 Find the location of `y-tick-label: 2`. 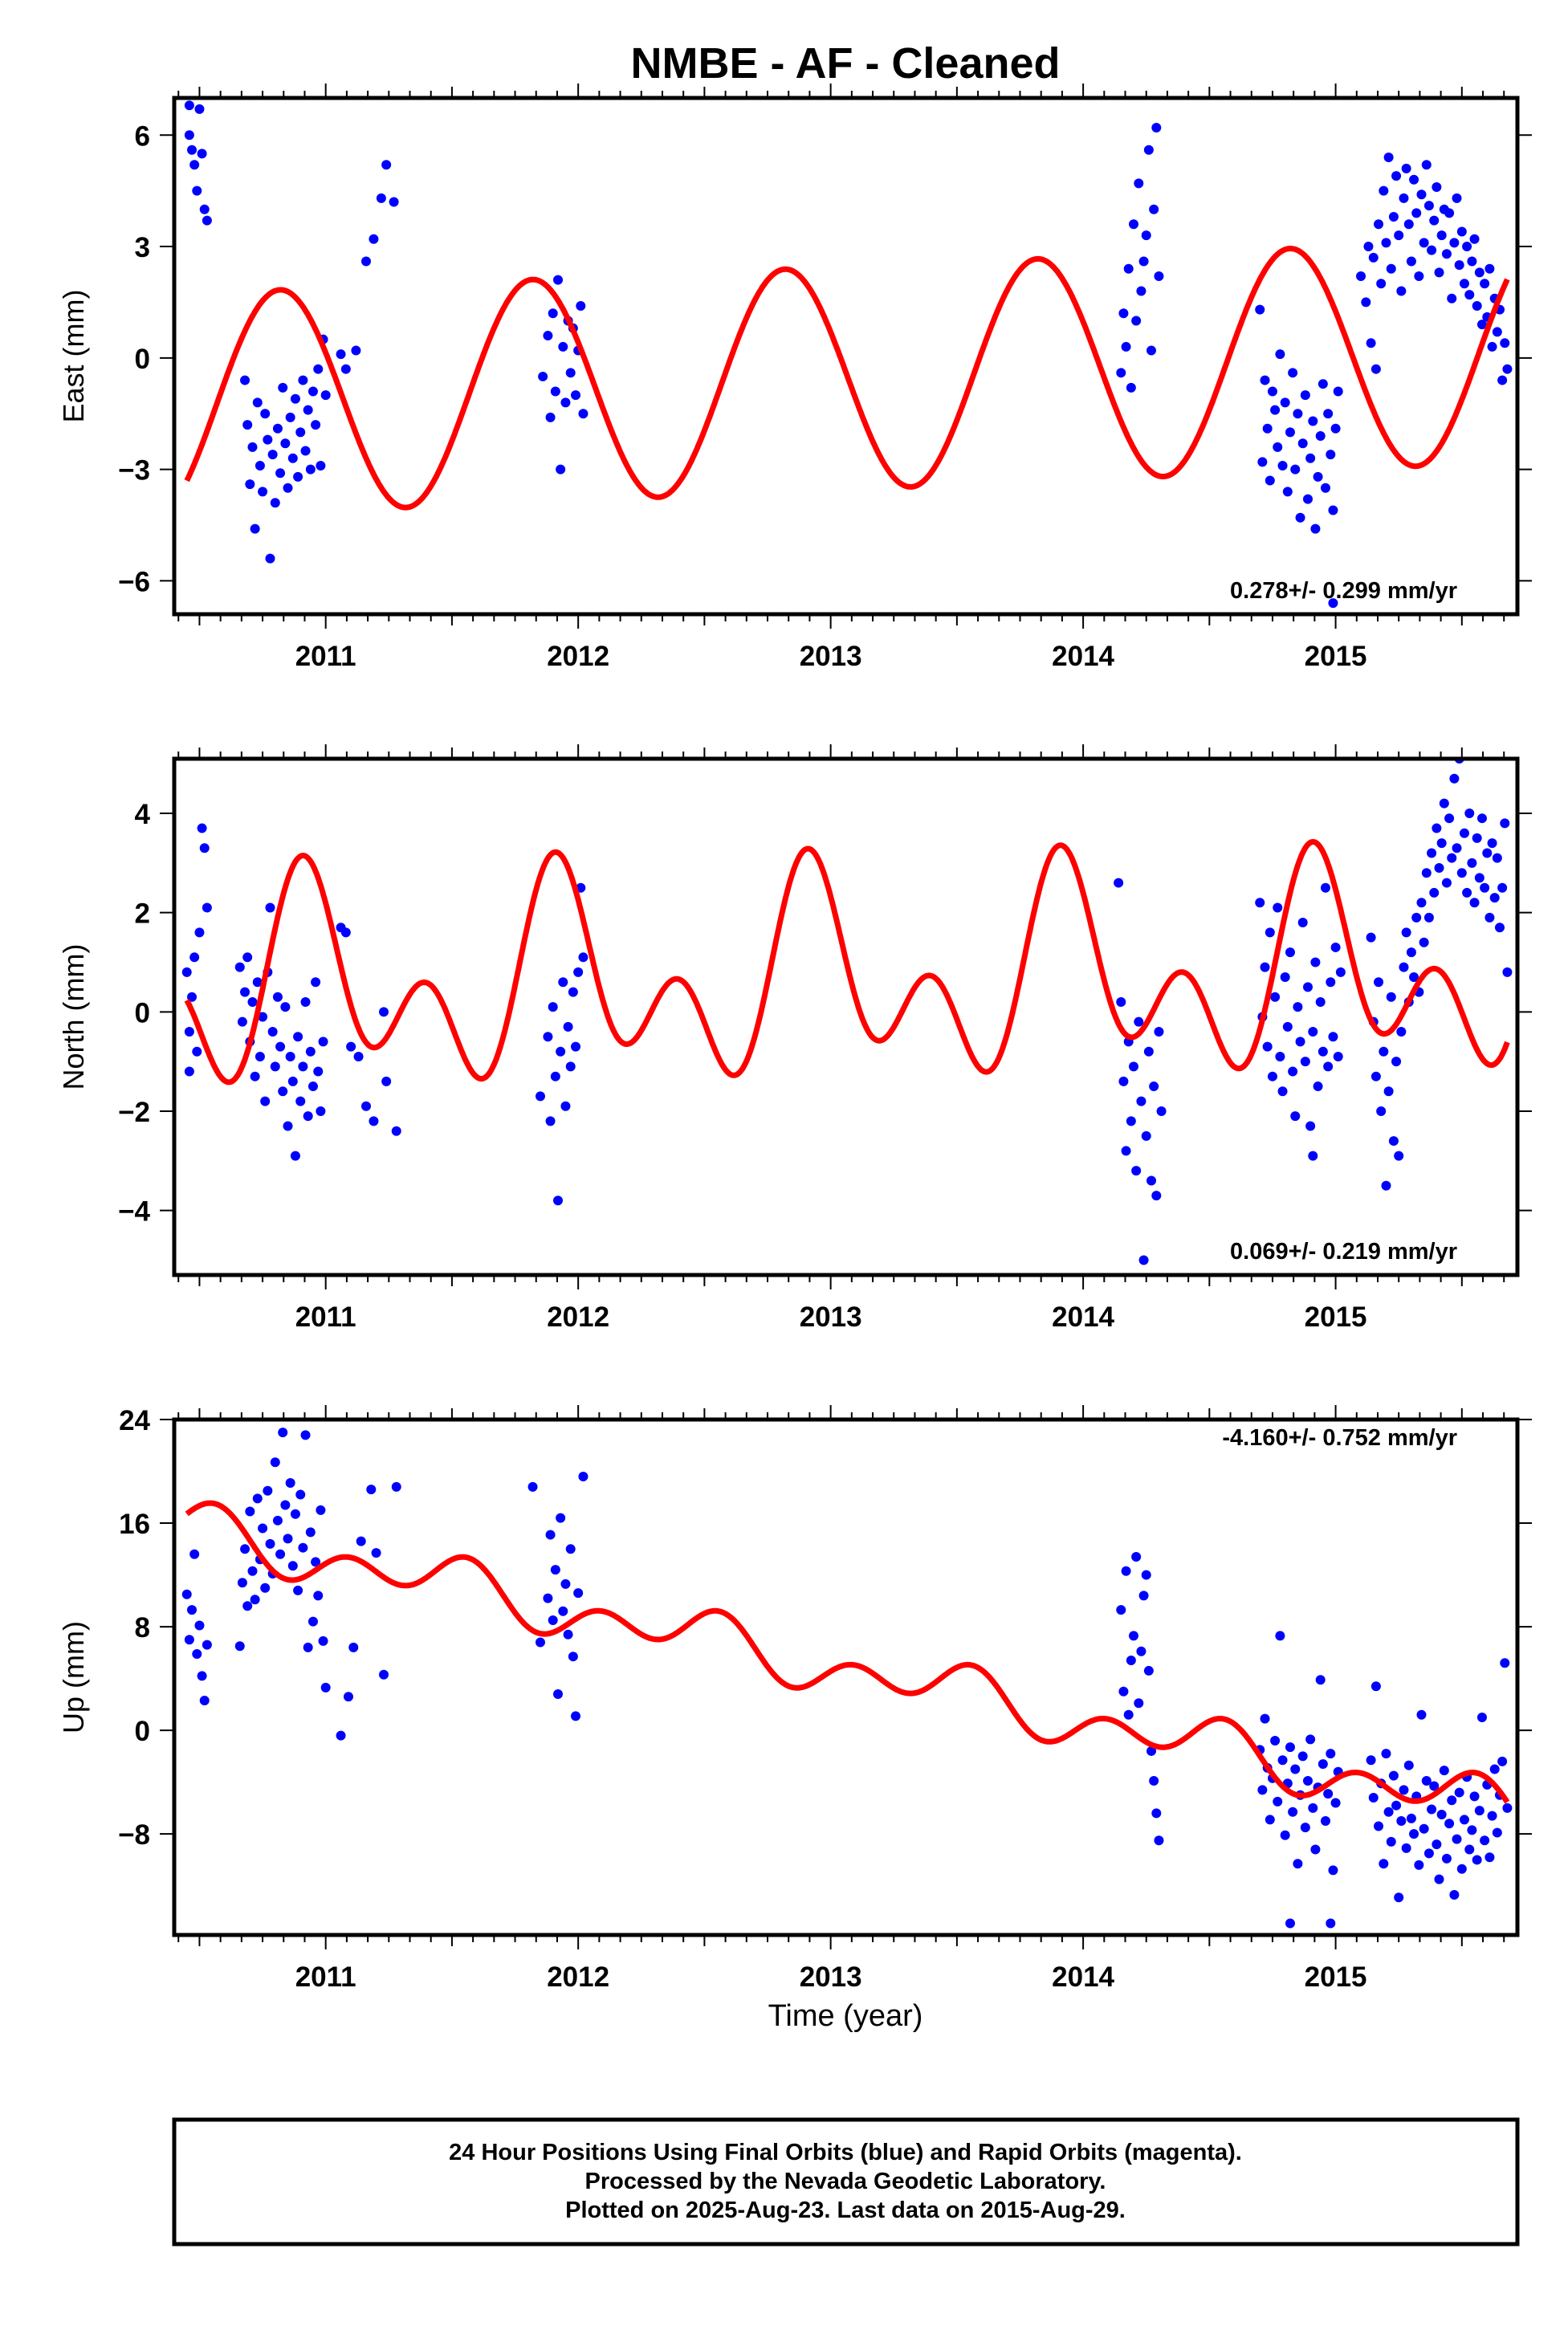

y-tick-label: 2 is located at coordinates (142, 914).